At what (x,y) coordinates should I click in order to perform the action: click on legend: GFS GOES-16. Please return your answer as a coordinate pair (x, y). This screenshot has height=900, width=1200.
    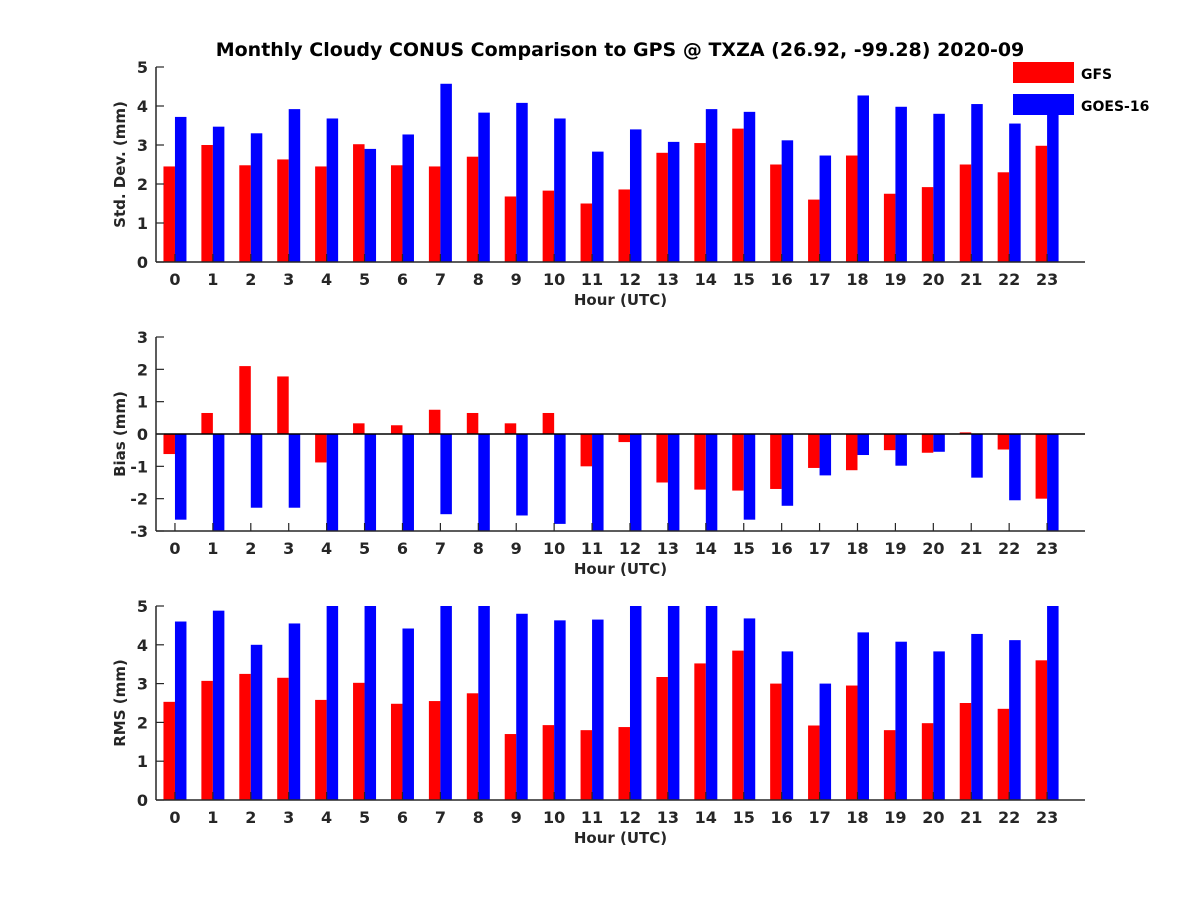
    Looking at the image, I should click on (1081, 88).